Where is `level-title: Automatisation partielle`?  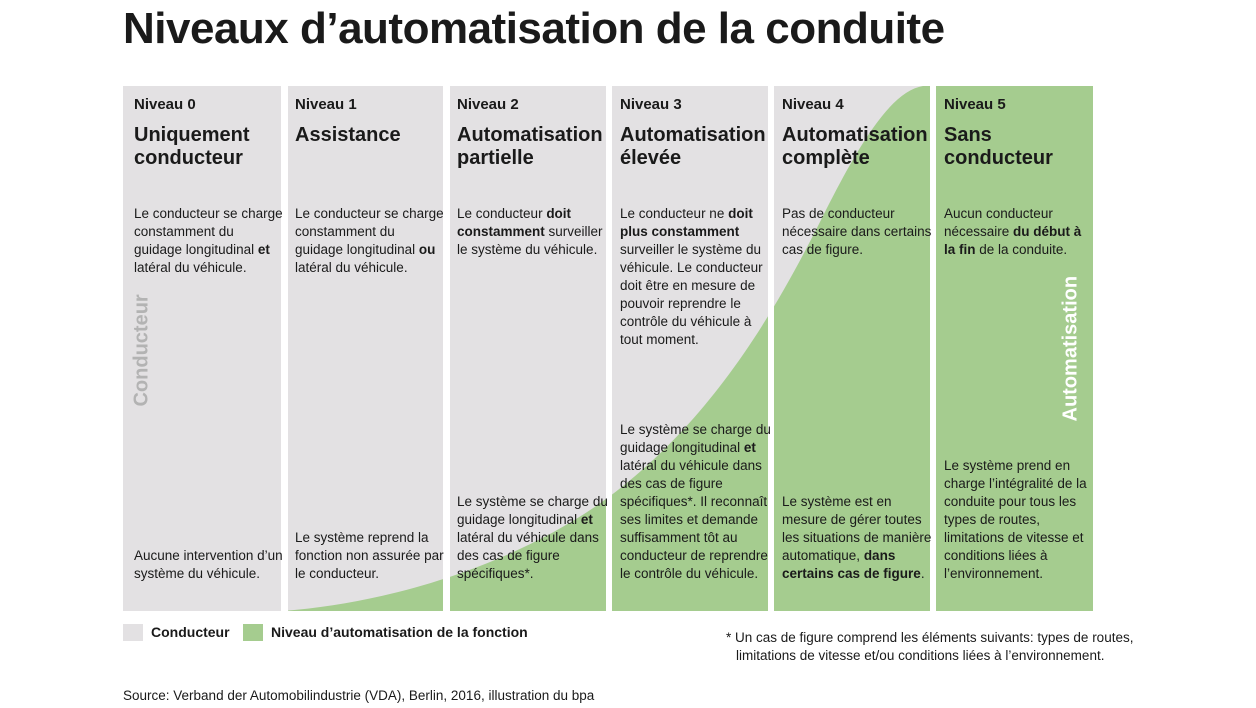 level-title: Automatisation partielle is located at coordinates (530, 146).